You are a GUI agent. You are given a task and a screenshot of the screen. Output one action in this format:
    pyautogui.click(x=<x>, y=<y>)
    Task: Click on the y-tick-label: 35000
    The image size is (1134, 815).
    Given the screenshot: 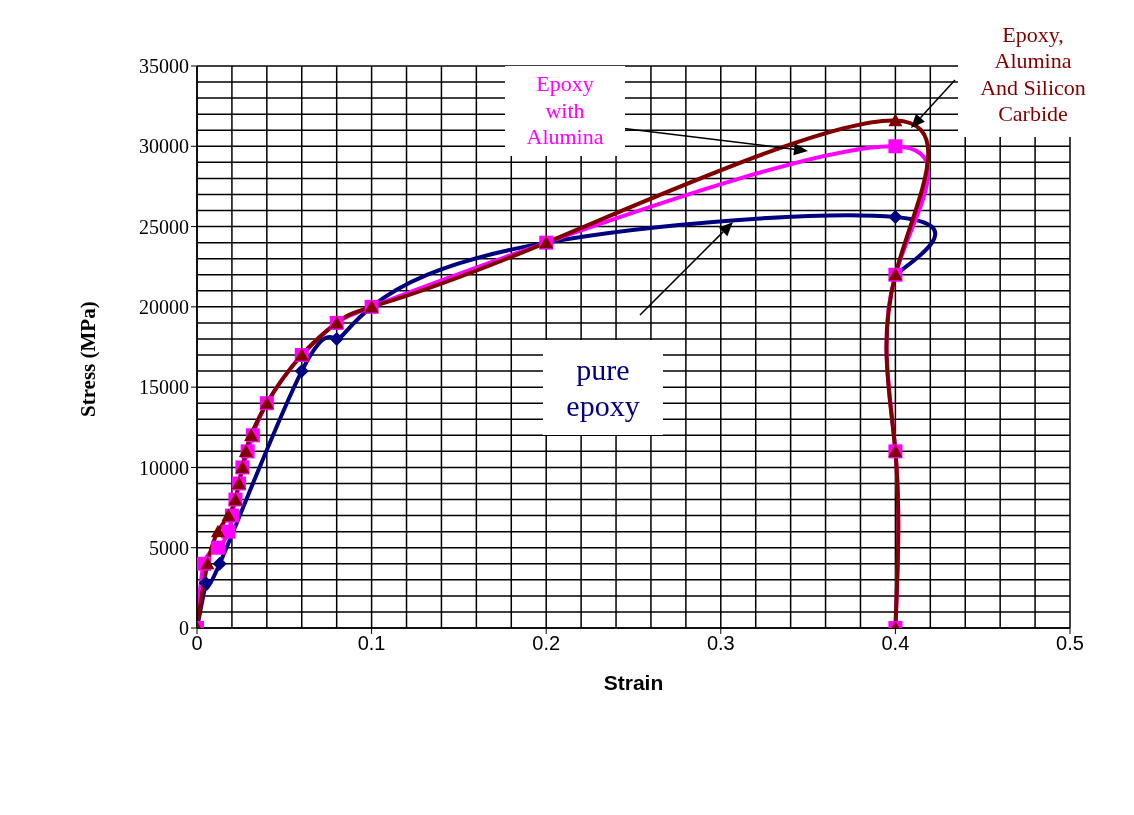 What is the action you would take?
    pyautogui.click(x=164, y=66)
    